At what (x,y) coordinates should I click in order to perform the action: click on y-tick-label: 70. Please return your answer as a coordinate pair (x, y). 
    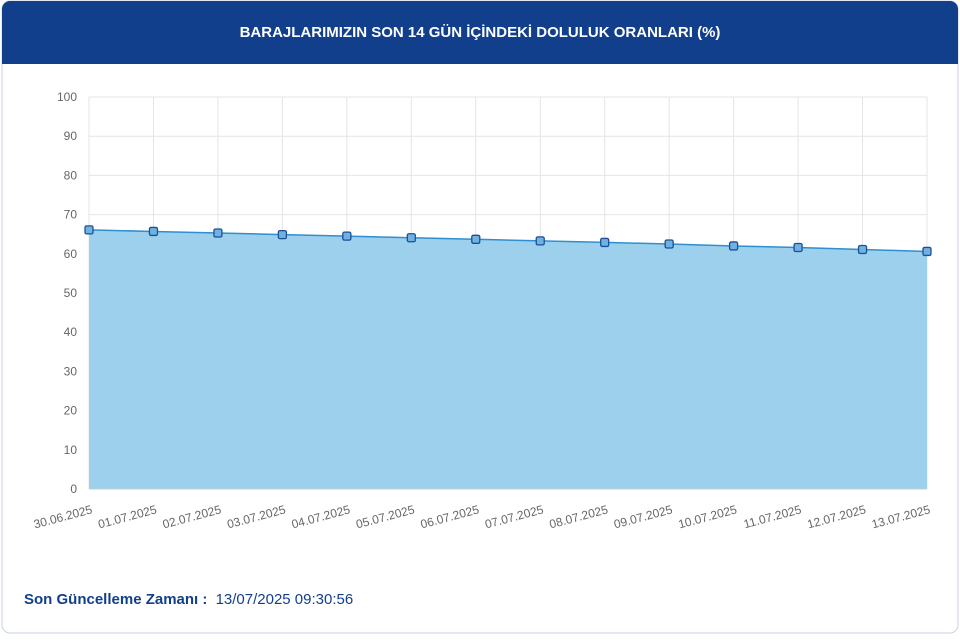
    Looking at the image, I should click on (71, 215).